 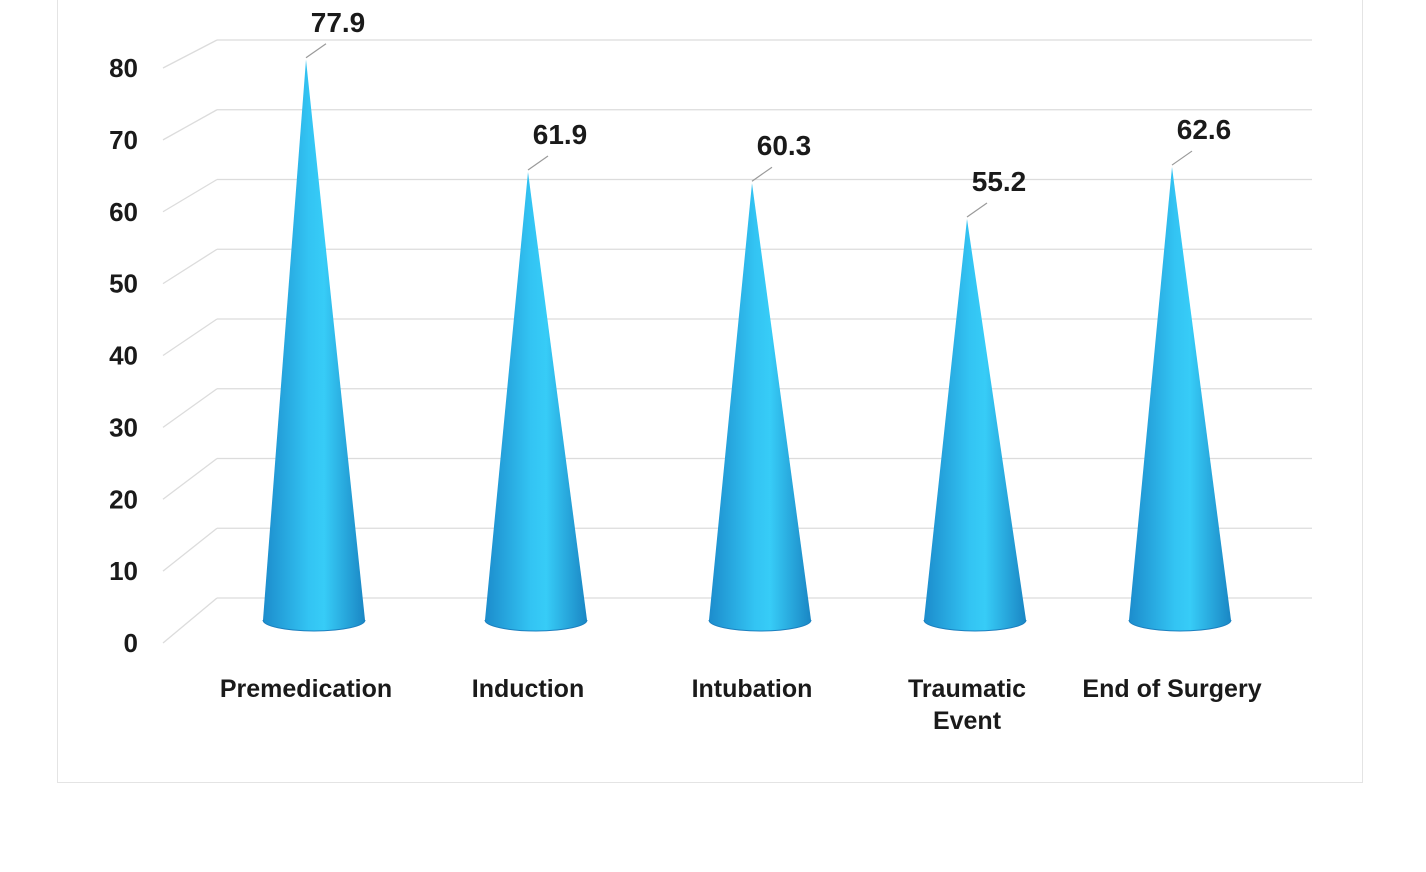 What do you see at coordinates (967, 689) in the screenshot?
I see `category-label: Traumatic` at bounding box center [967, 689].